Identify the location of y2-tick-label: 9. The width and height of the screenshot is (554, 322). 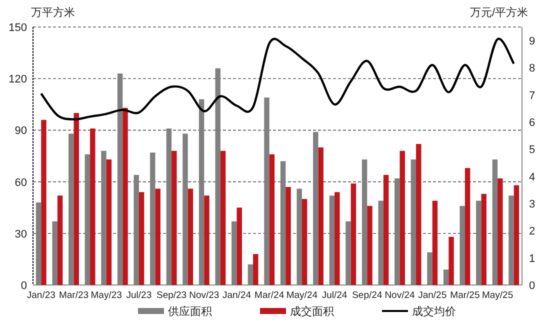
(532, 42).